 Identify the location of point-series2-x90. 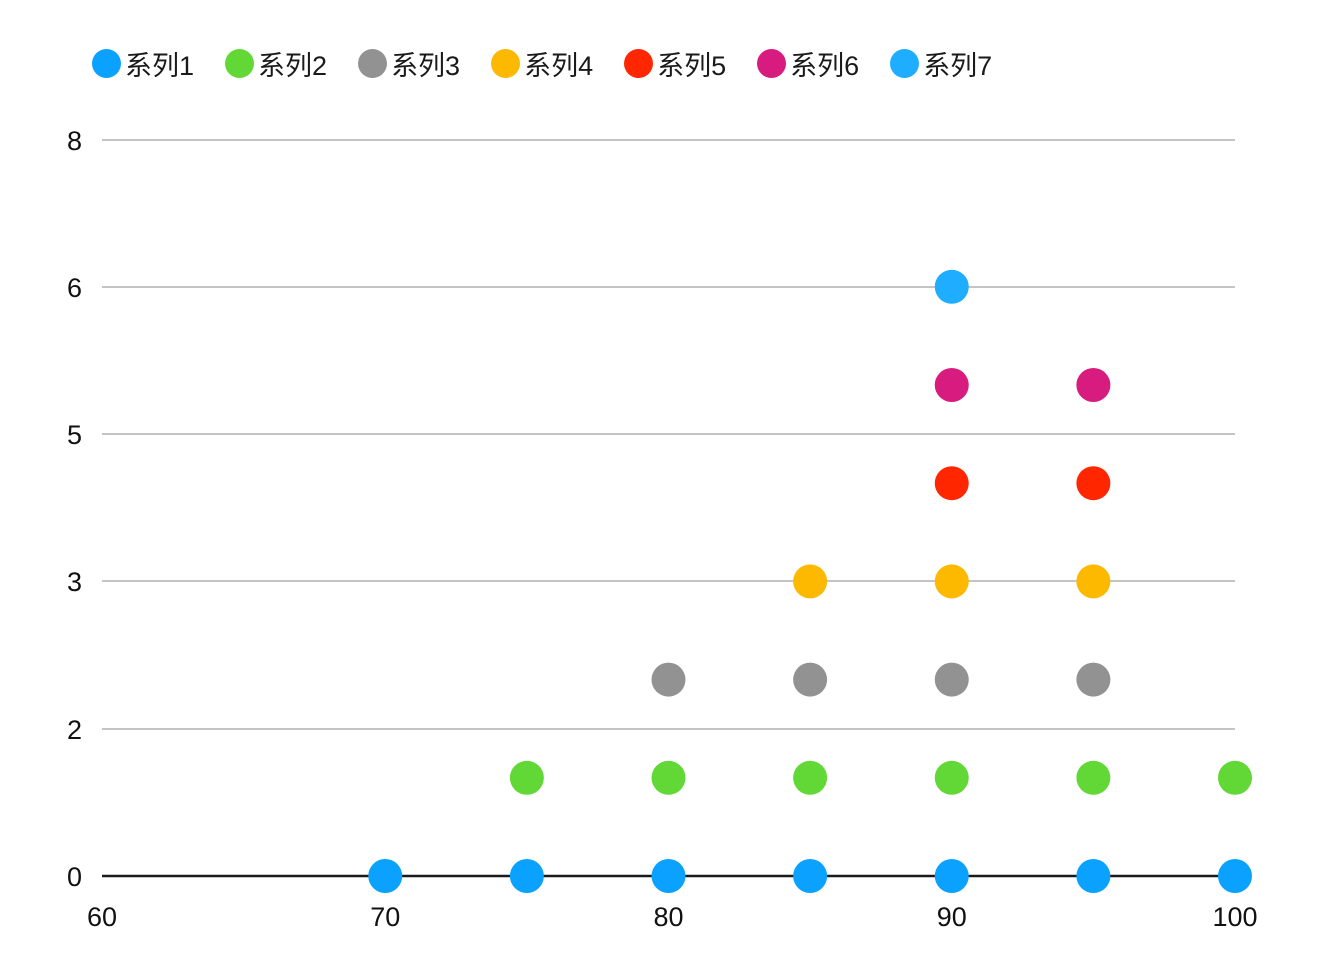
(951, 777).